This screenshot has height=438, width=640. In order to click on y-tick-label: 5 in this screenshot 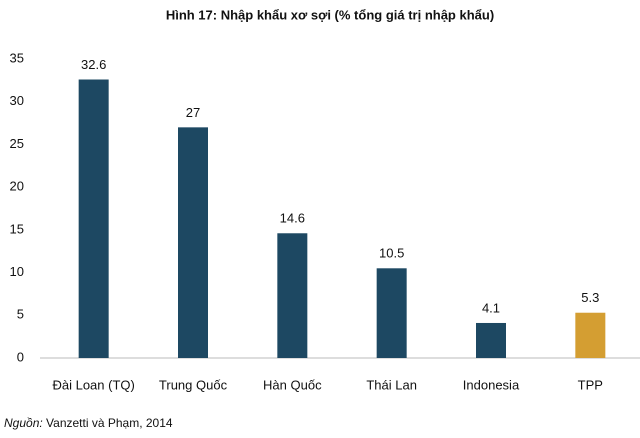, I will do `click(20, 314)`.